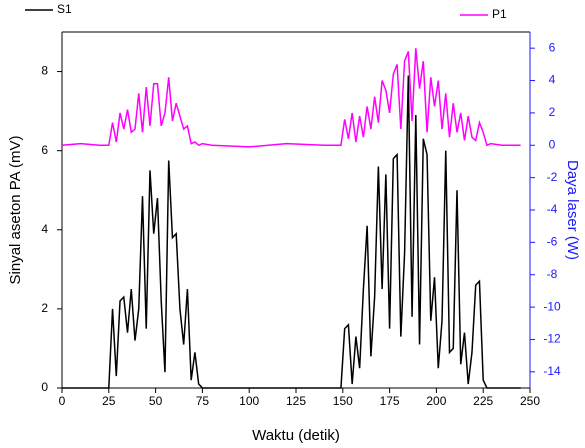  Describe the element at coordinates (390, 401) in the screenshot. I see `x-tick-label: 175` at that location.